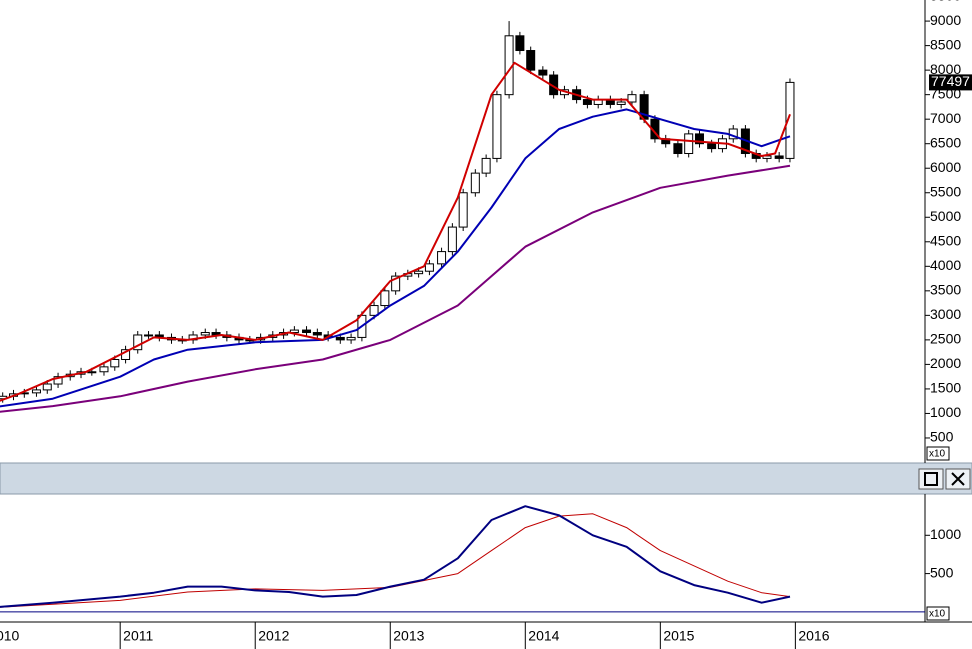 The width and height of the screenshot is (972, 649). Describe the element at coordinates (945, 290) in the screenshot. I see `y-tick-label: 3500` at that location.